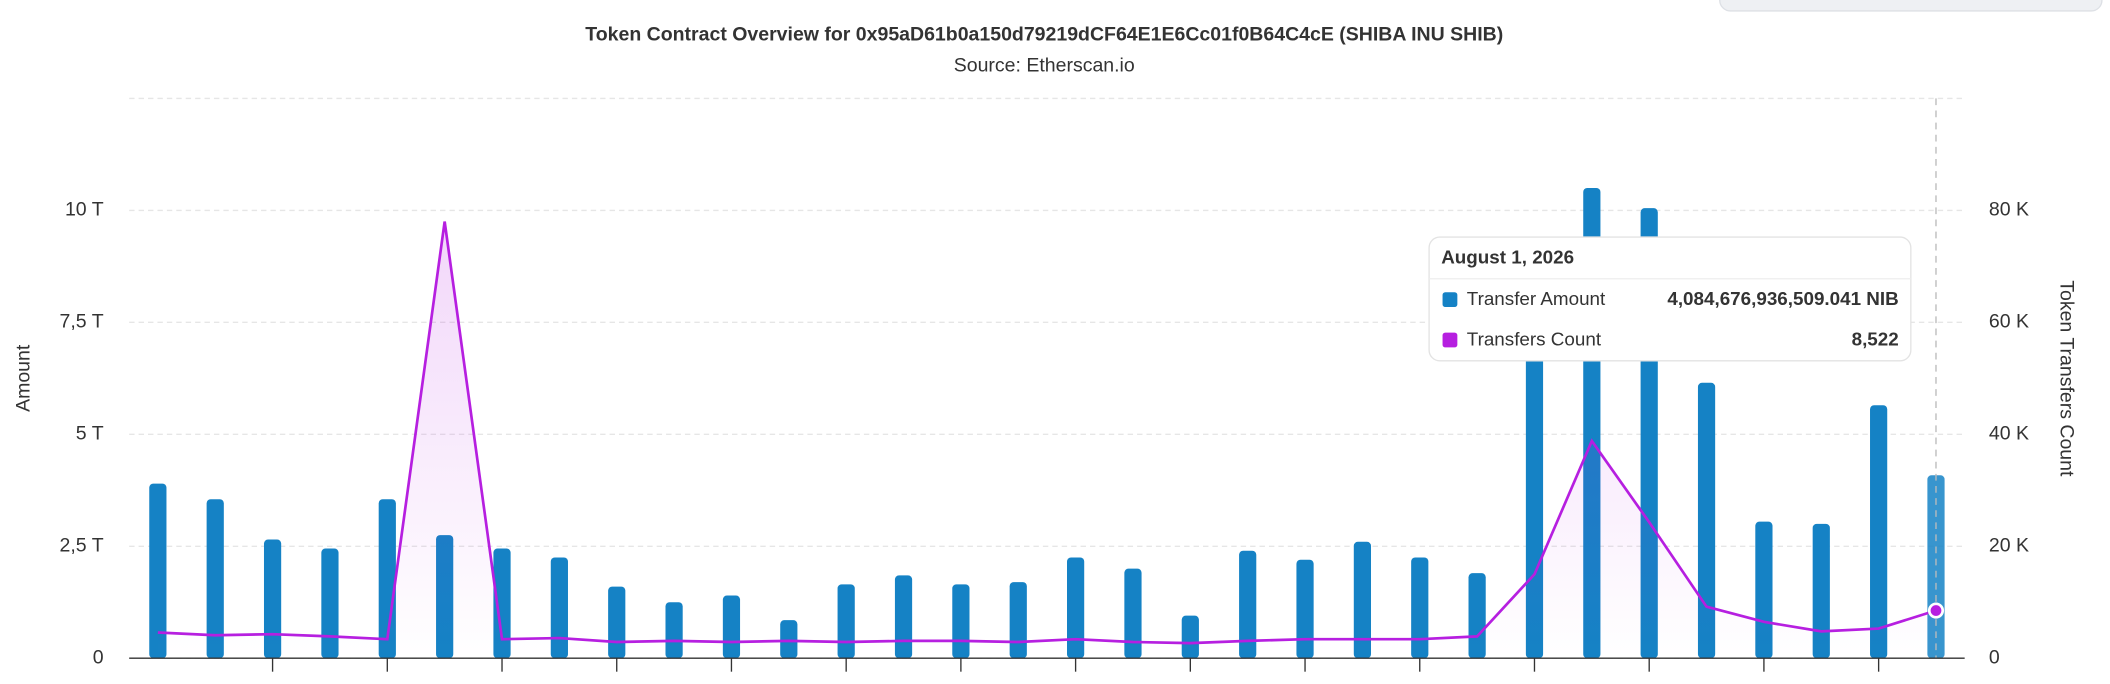  Describe the element at coordinates (1994, 657) in the screenshot. I see `y2-tick-label: 0` at that location.